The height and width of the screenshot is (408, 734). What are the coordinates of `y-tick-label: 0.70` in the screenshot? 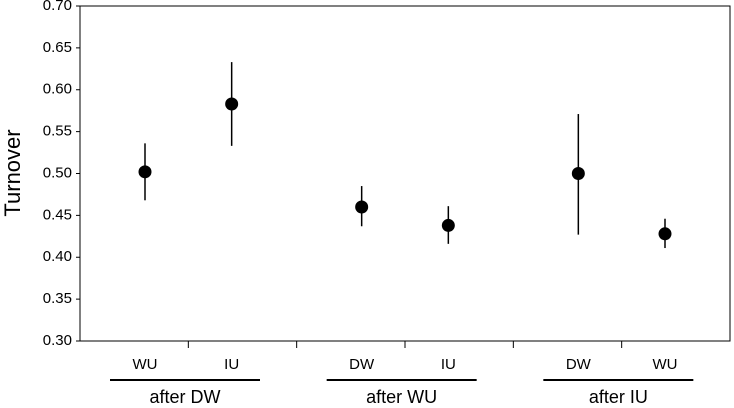 It's located at (57, 7).